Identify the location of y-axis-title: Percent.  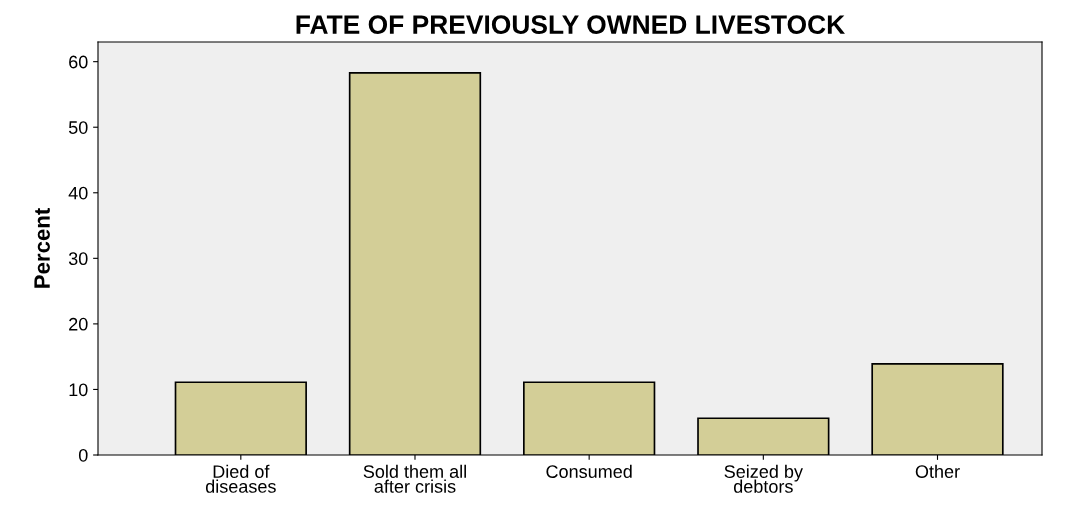
(42, 248).